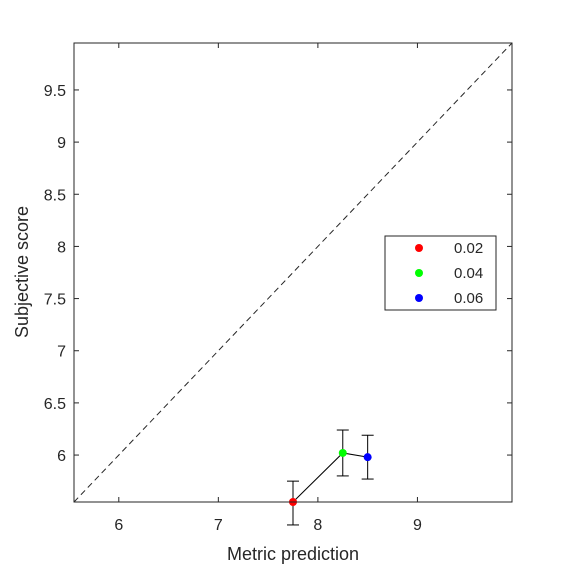  What do you see at coordinates (293, 554) in the screenshot?
I see `x-axis-label: Metric prediction` at bounding box center [293, 554].